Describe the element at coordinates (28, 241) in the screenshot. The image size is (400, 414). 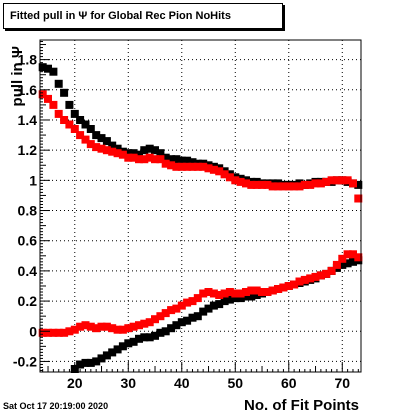
I see `y-tick-label: 0.6` at that location.